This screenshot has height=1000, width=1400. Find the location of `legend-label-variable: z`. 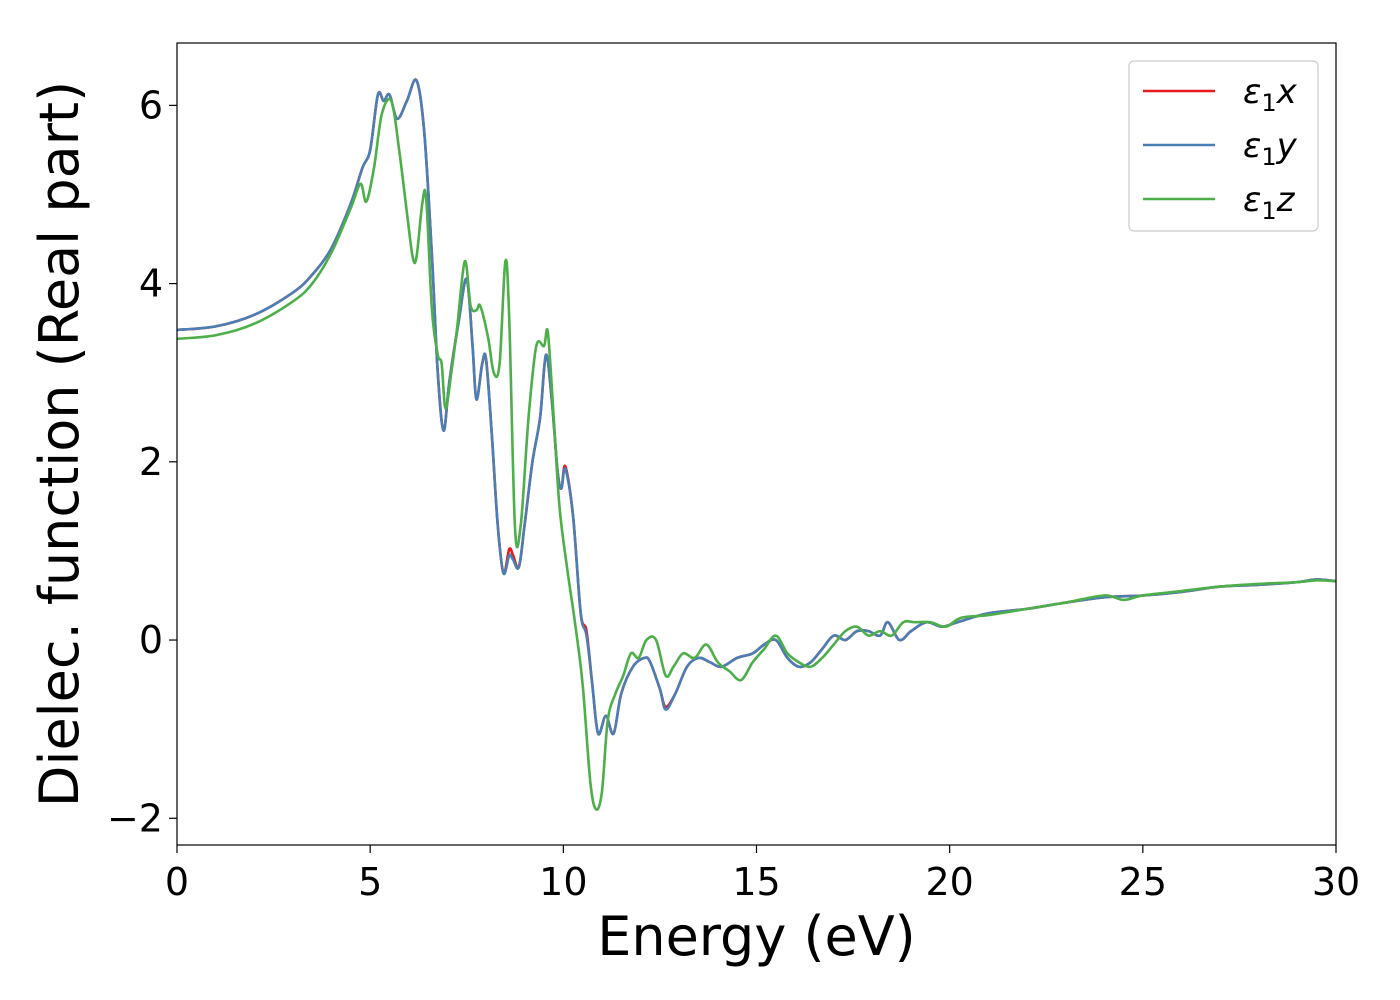

legend-label-variable: z is located at coordinates (1286, 200).